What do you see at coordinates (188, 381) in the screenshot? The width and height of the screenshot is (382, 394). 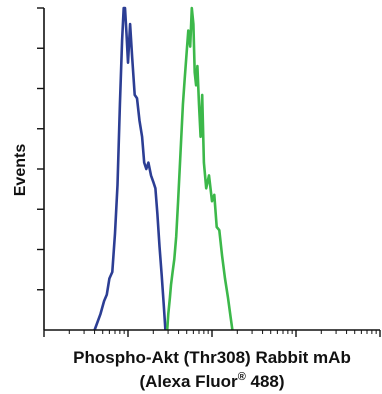 I see `x-axis-label-line2-main: (Alexa Fluor` at bounding box center [188, 381].